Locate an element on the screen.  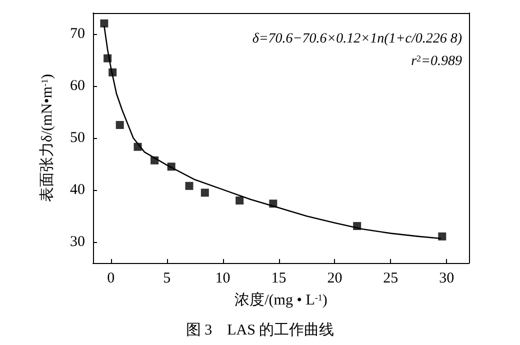
text: 图 3 LAS 的工作曲线 is located at coordinates (260, 330).